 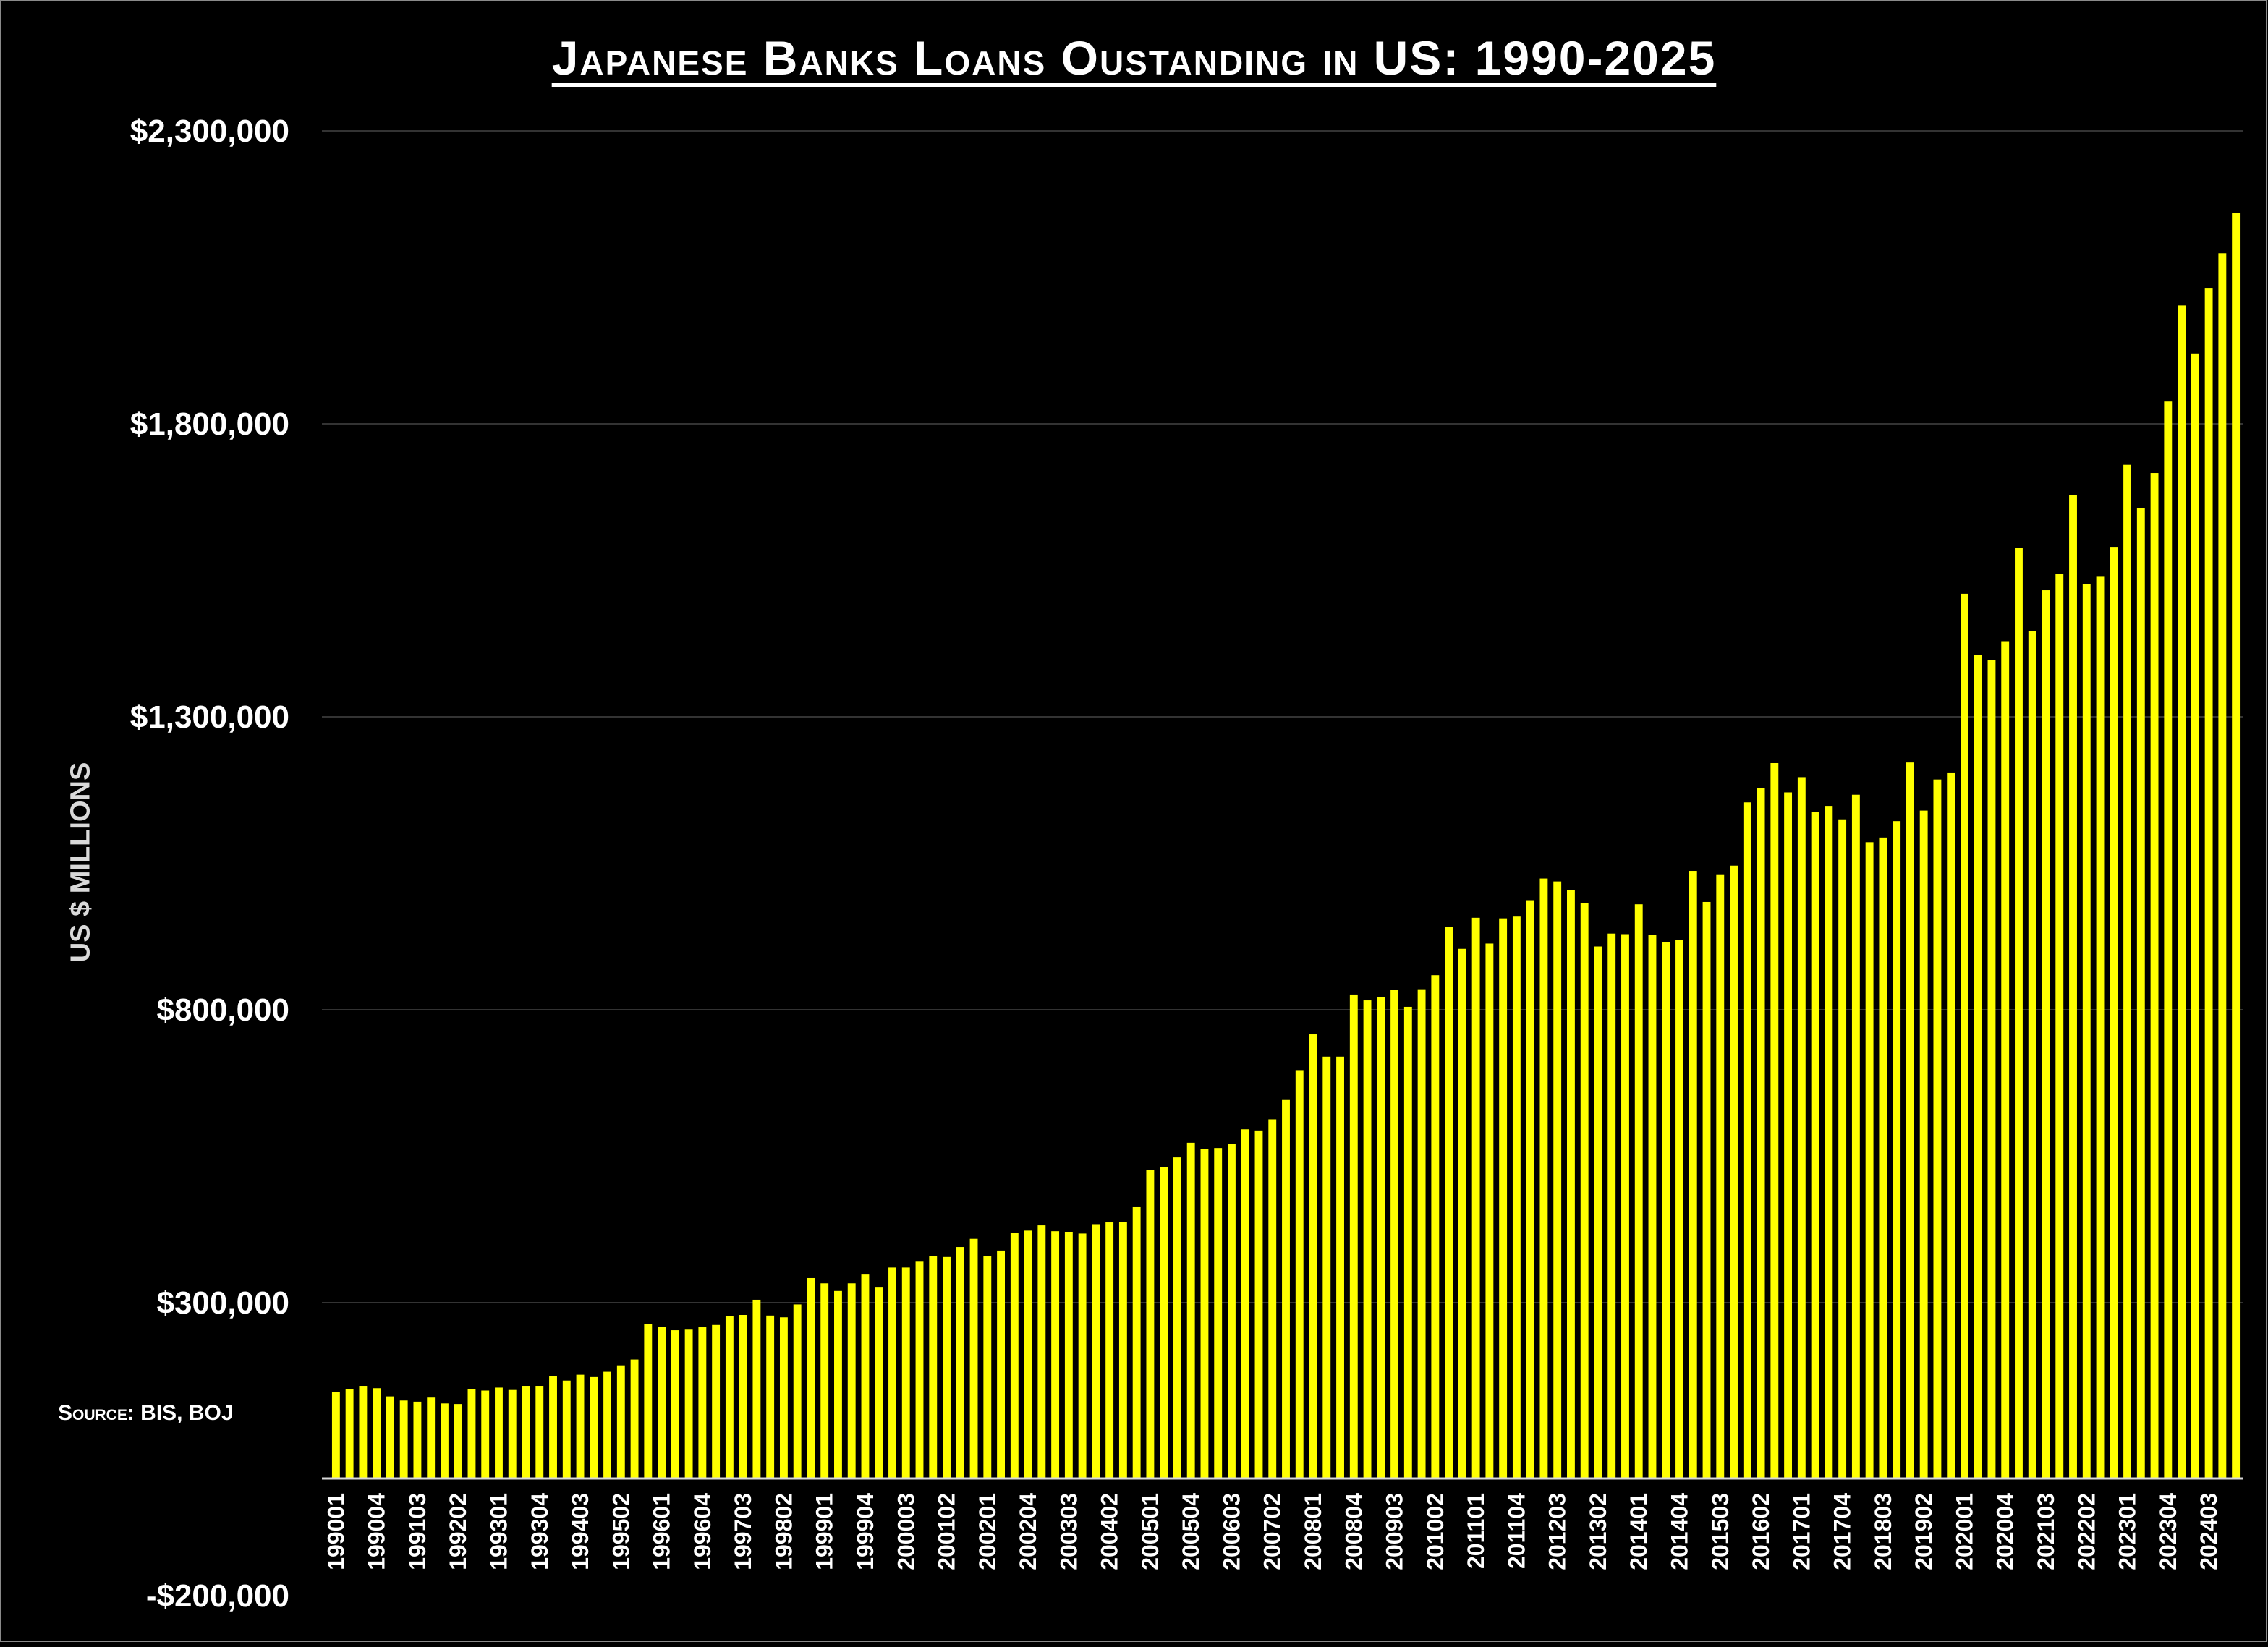 I want to click on x-tick-label: 201101, so click(x=1476, y=1531).